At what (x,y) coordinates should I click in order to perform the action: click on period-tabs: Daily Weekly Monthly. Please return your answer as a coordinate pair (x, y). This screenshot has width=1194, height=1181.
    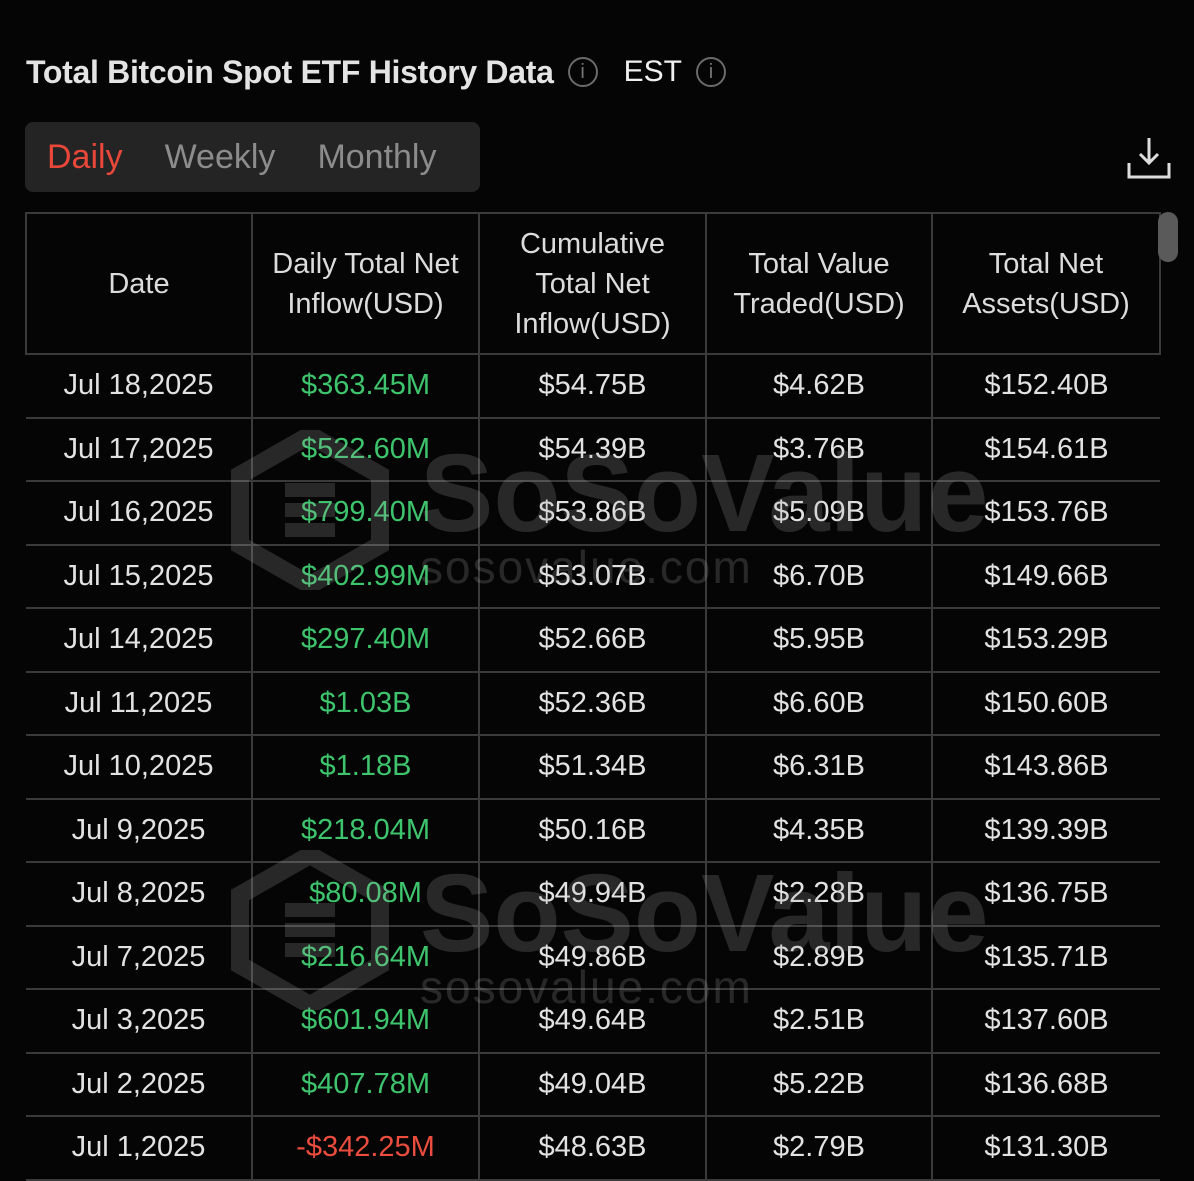
    Looking at the image, I should click on (252, 157).